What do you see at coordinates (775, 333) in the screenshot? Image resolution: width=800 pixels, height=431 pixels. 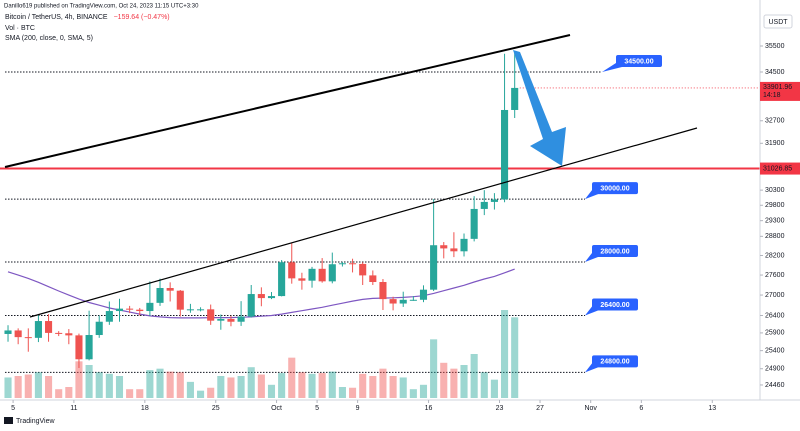 I see `y-tick-label: 25900` at bounding box center [775, 333].